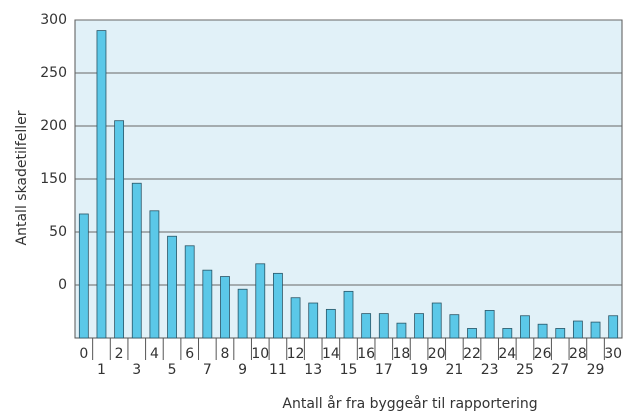 The width and height of the screenshot is (626, 414). Describe the element at coordinates (349, 370) in the screenshot. I see `x-tick-label: 15` at that location.